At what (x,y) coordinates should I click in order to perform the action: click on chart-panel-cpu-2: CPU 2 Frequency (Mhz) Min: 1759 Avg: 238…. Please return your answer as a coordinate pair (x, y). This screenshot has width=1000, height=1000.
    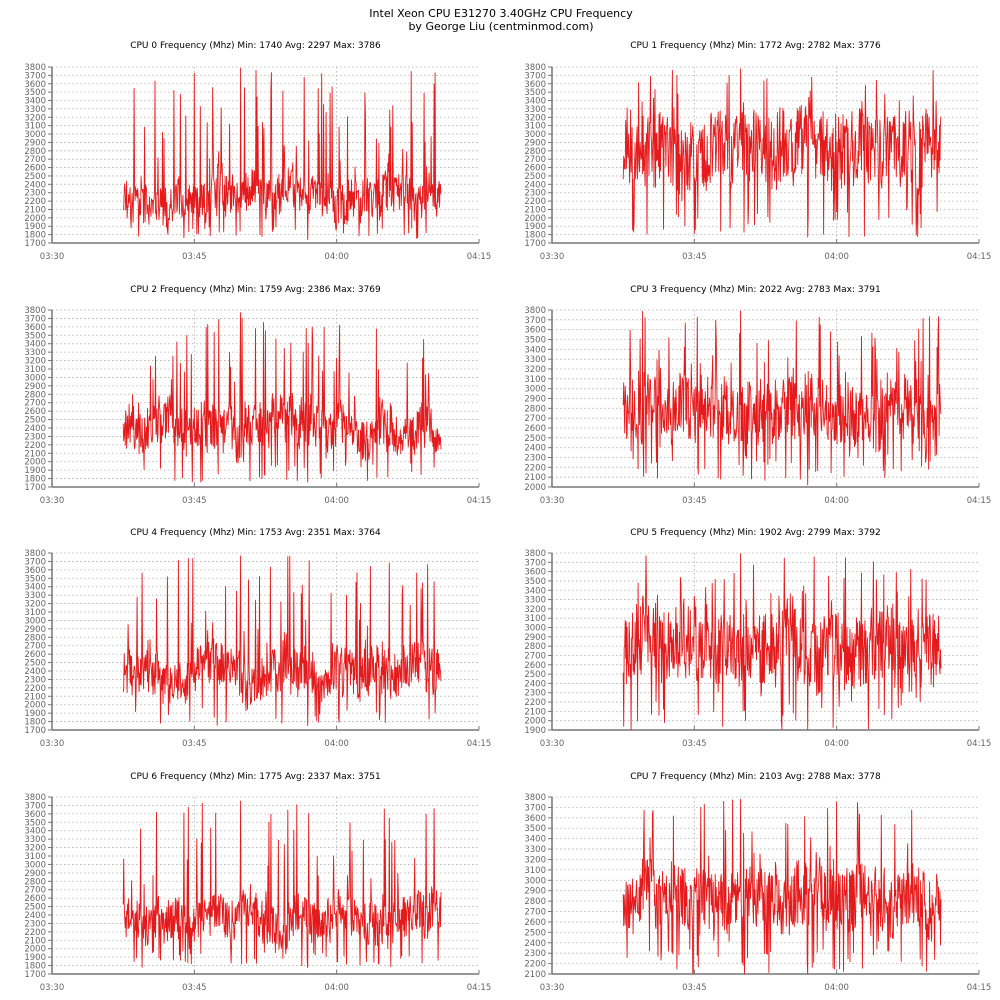
    Looking at the image, I should click on (257, 395).